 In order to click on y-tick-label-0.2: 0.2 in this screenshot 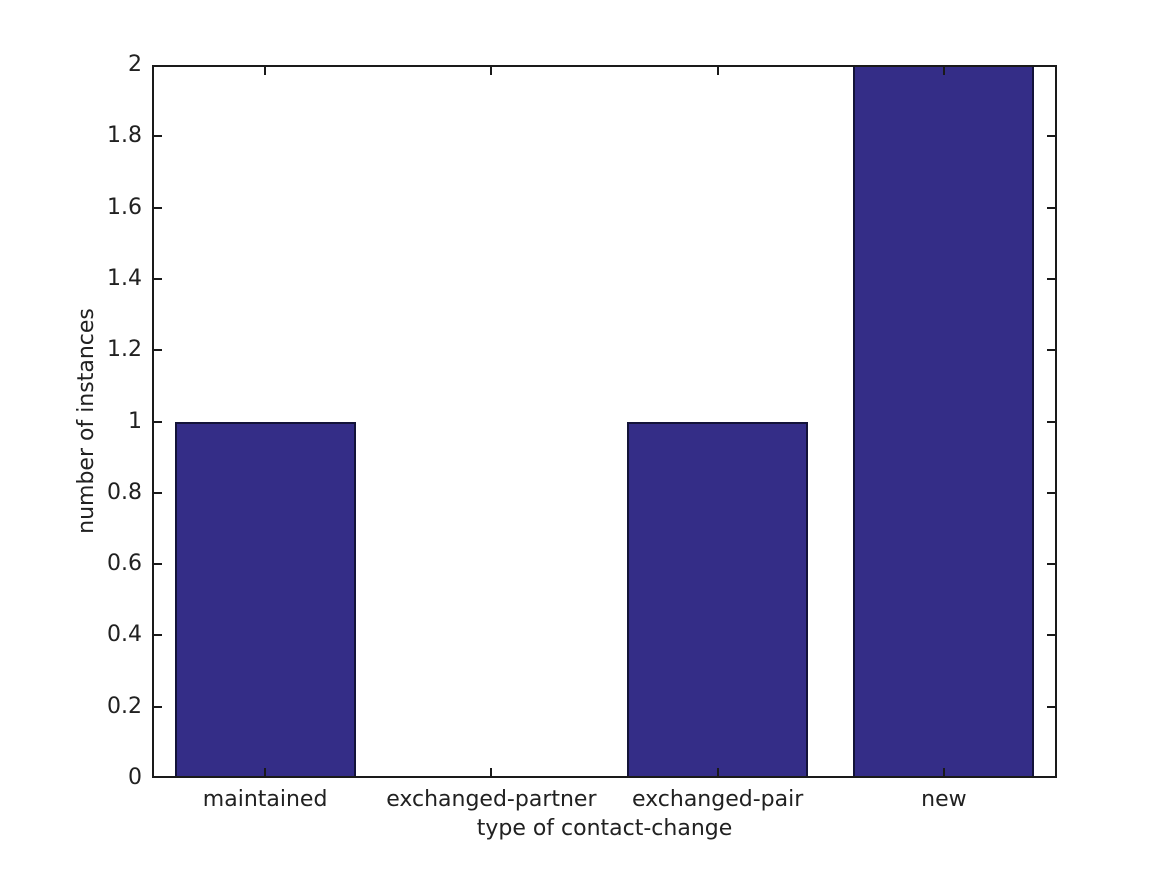, I will do `click(124, 706)`.